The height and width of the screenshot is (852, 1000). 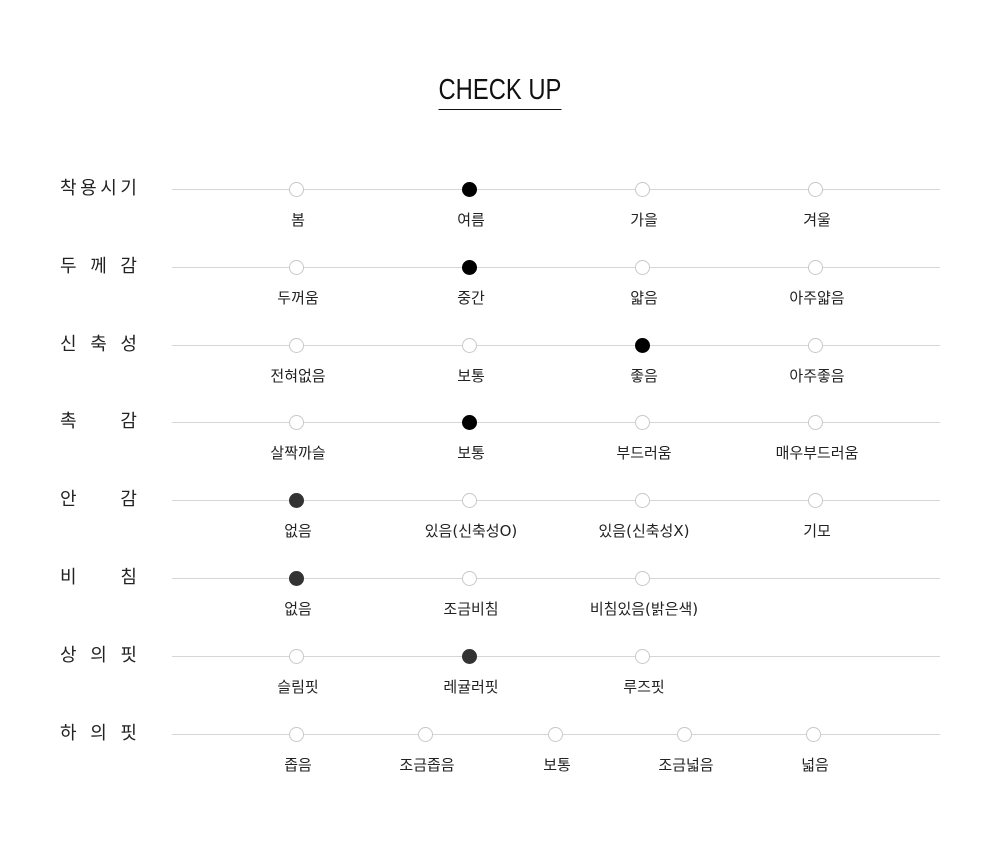 I want to click on option-label: 좁음, so click(x=298, y=765).